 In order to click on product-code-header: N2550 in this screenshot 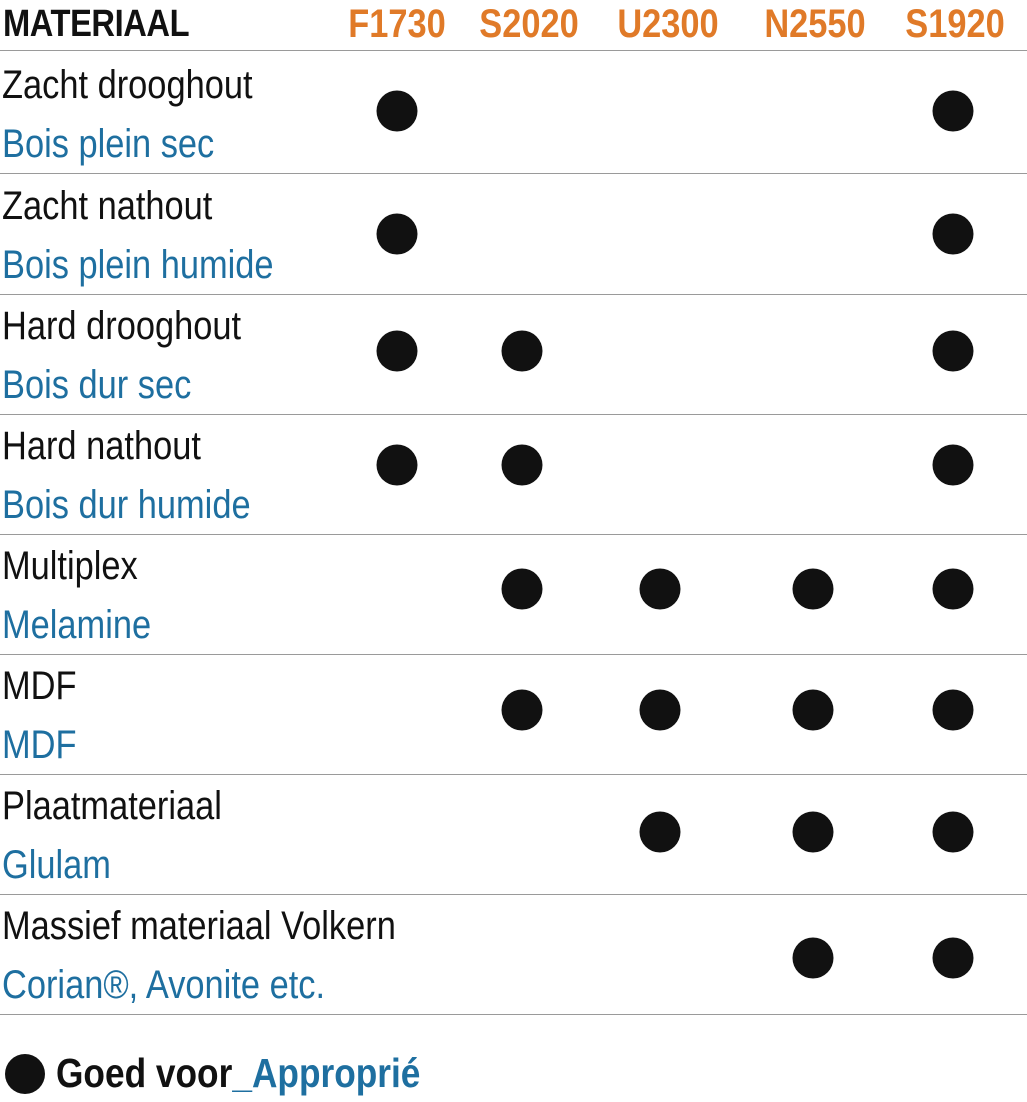, I will do `click(815, 24)`.